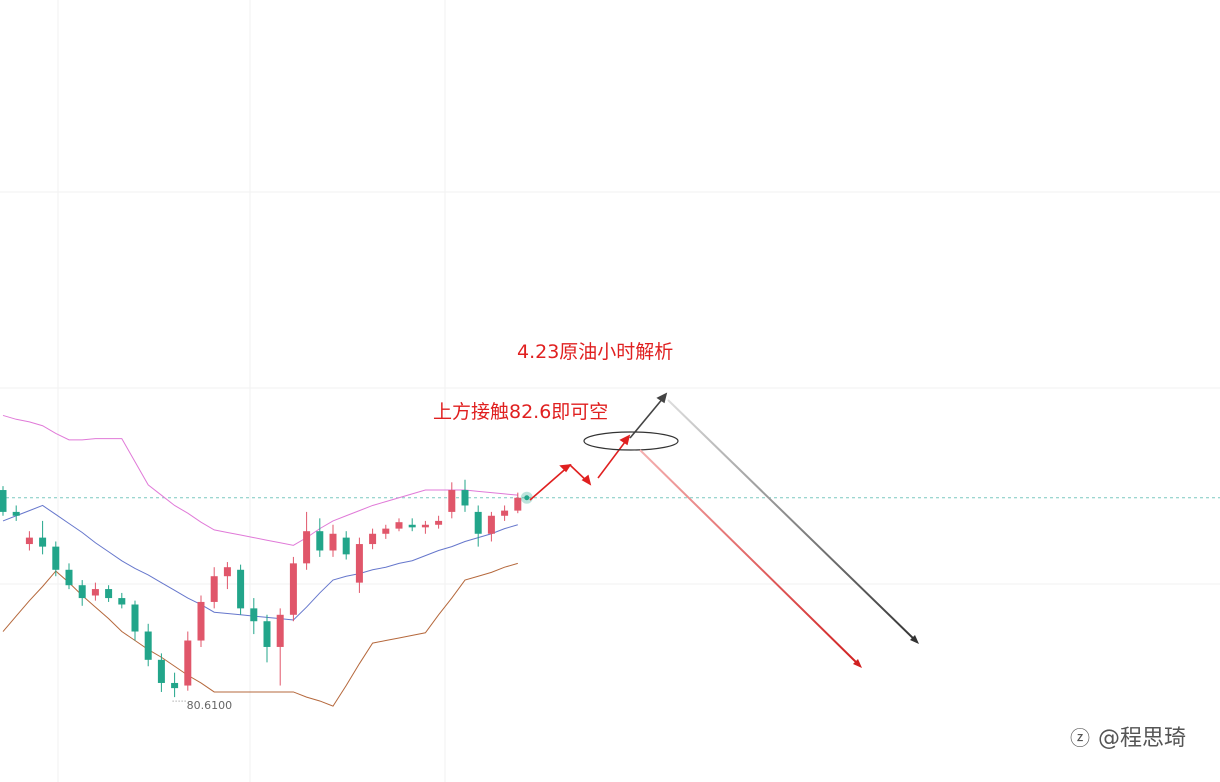  I want to click on chart-title: 4.23原油小时解析, so click(595, 352).